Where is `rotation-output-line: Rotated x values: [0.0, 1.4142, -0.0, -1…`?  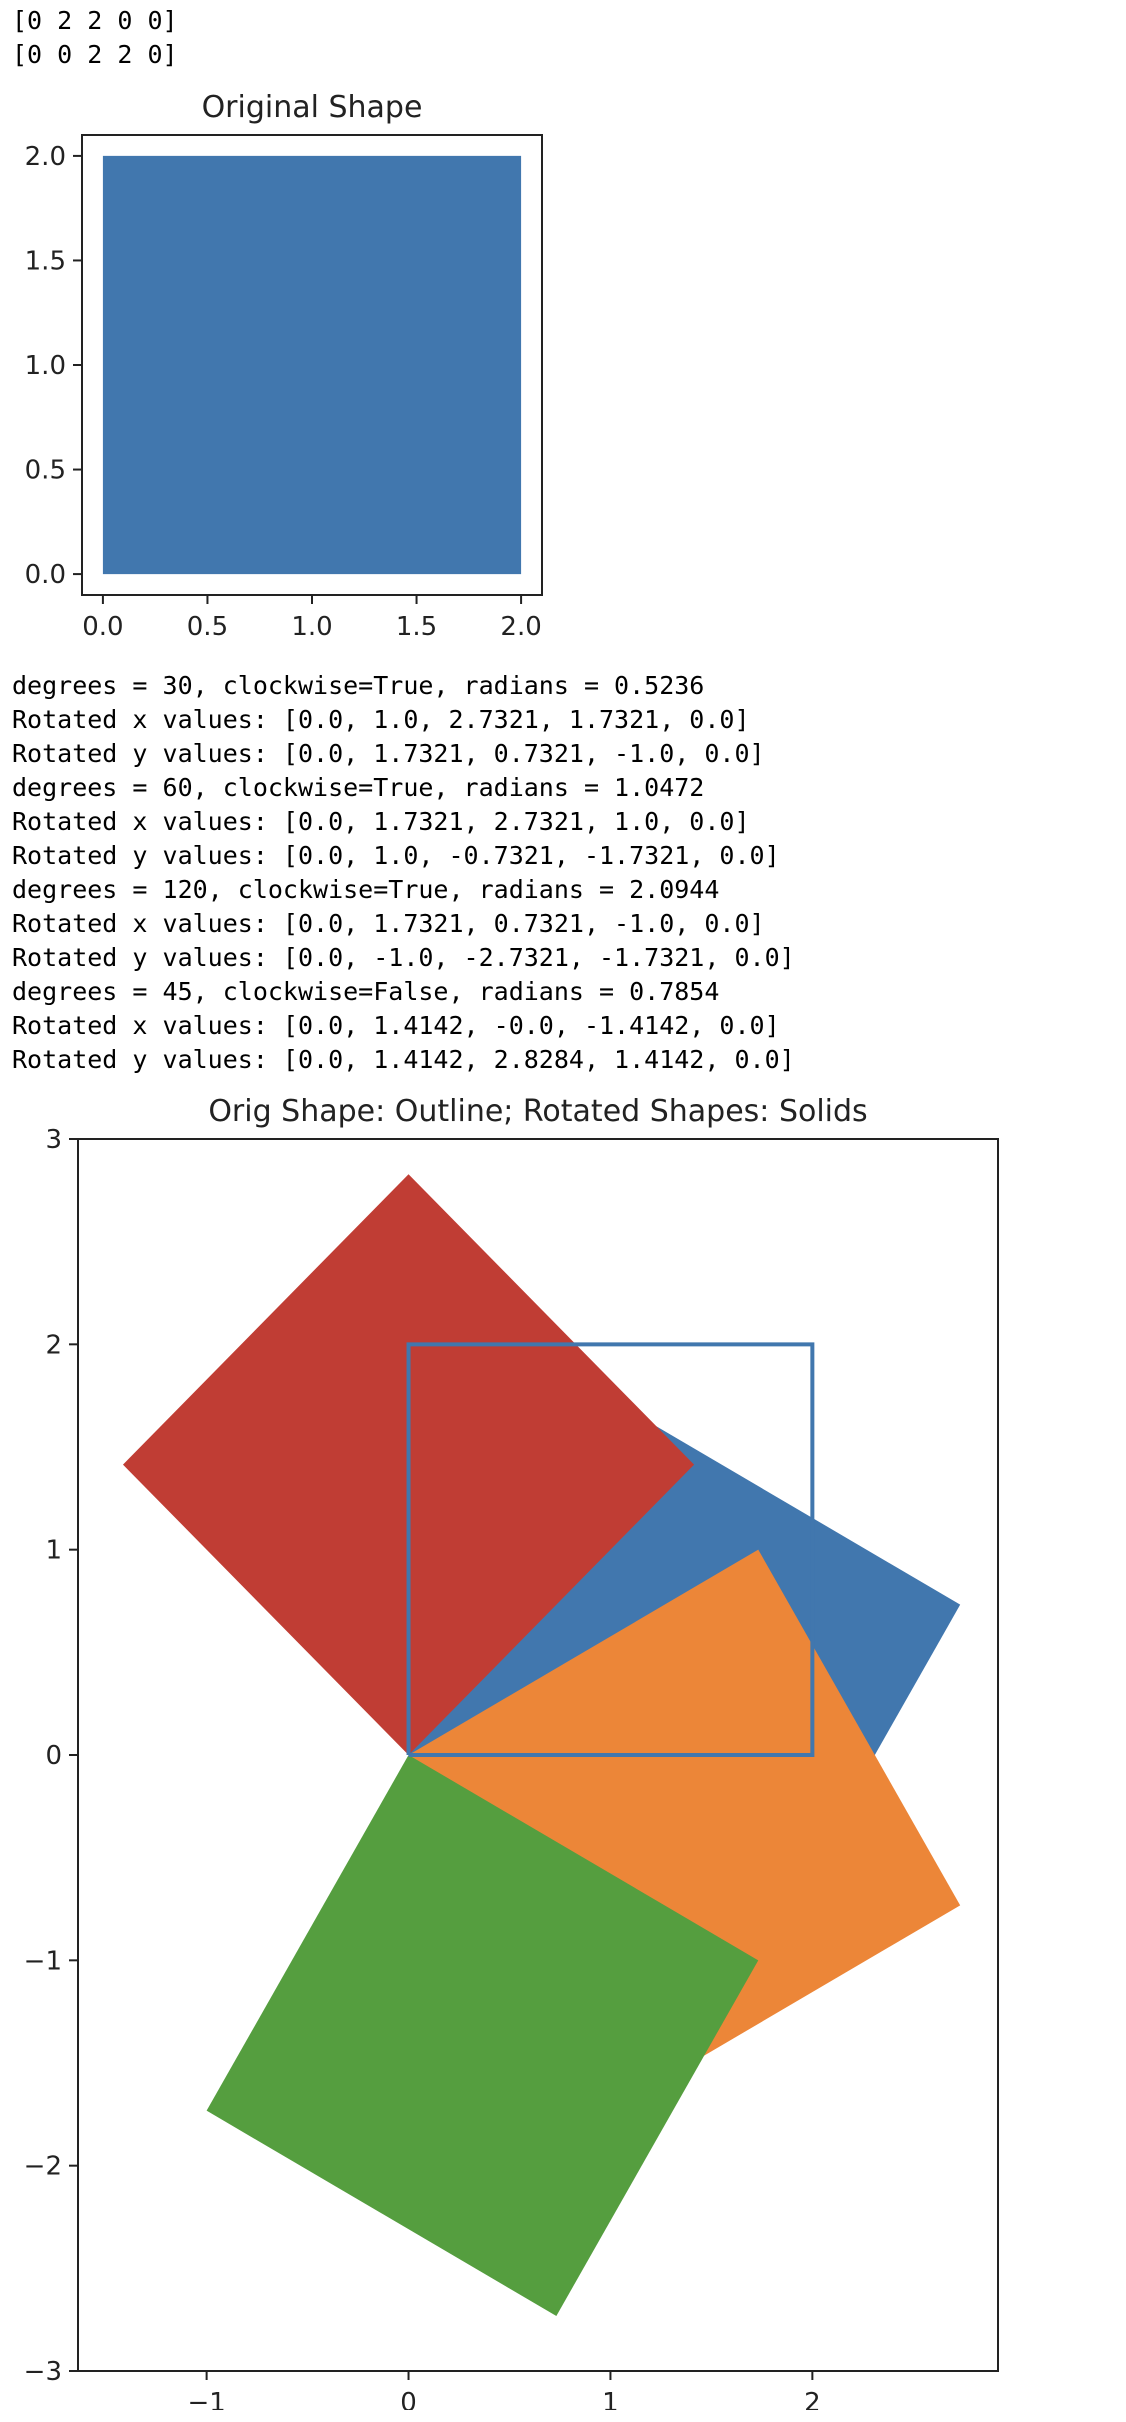 rotation-output-line: Rotated x values: [0.0, 1.4142, -0.0, -1… is located at coordinates (396, 1025).